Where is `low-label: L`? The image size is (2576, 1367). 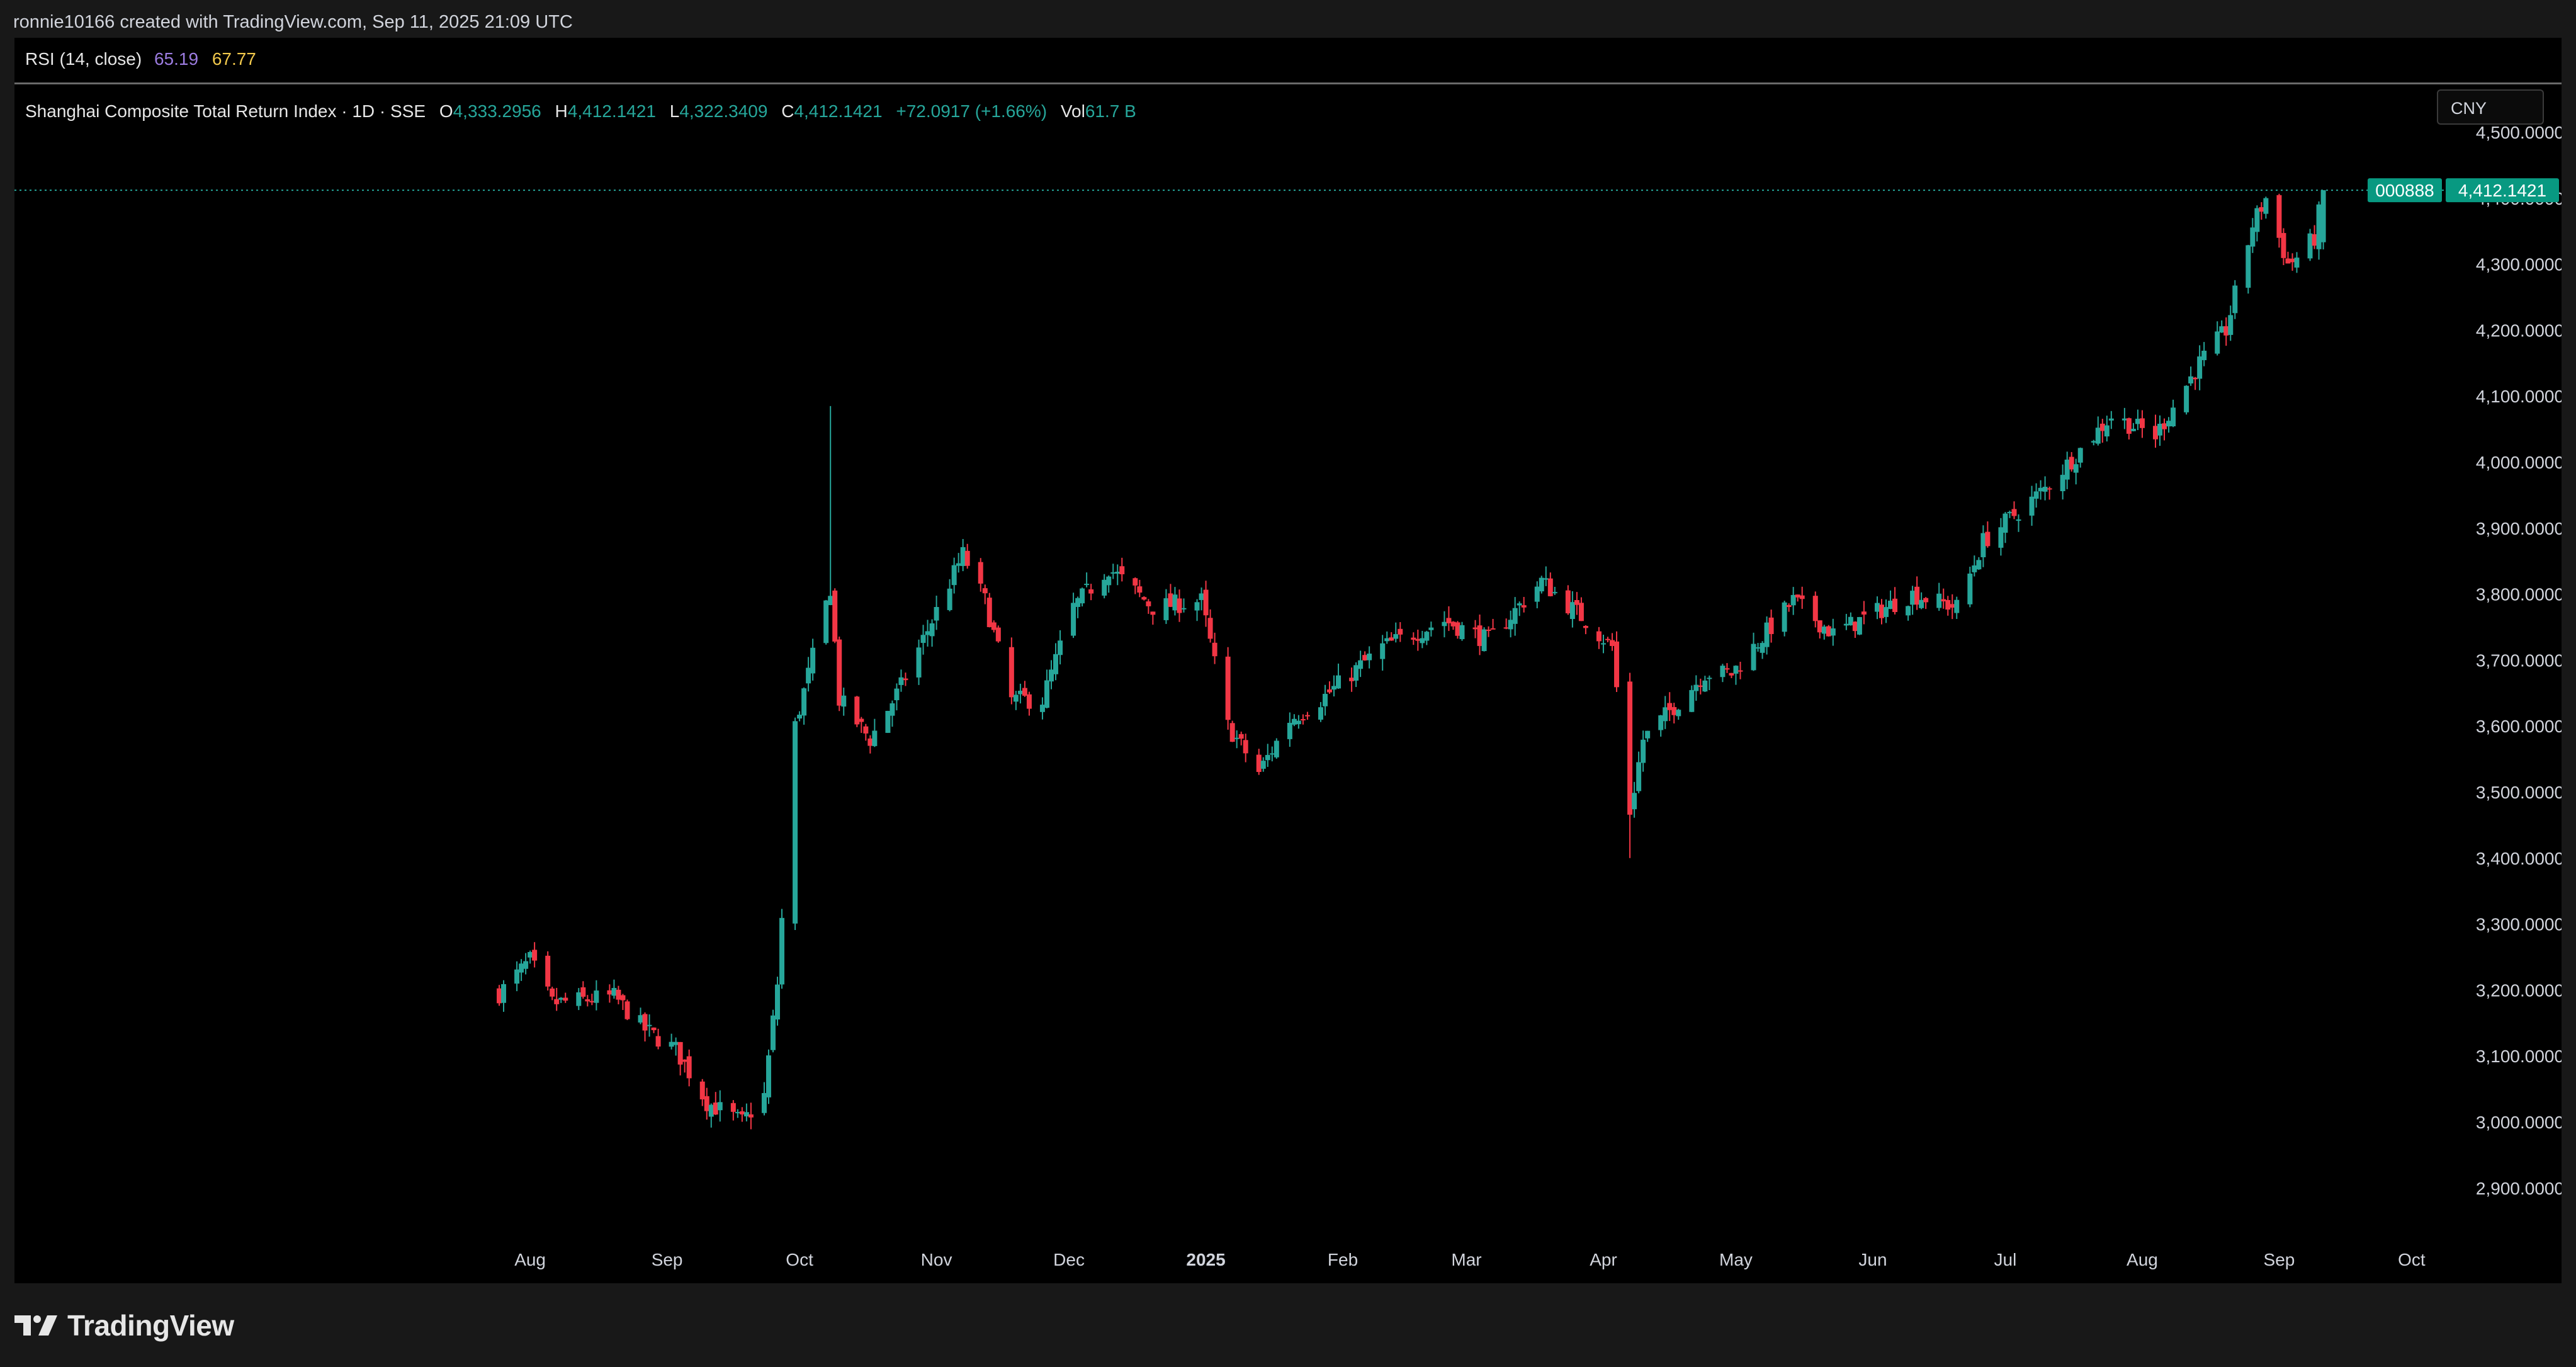
low-label: L is located at coordinates (674, 111).